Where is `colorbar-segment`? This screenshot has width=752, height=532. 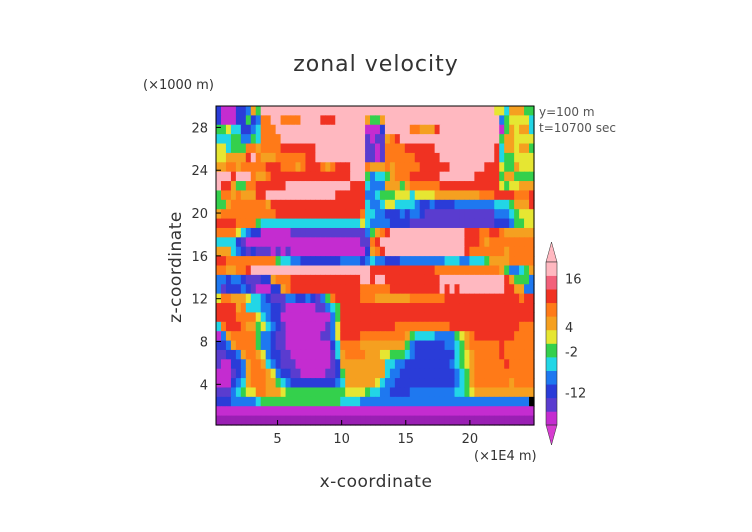
colorbar-segment is located at coordinates (551, 296).